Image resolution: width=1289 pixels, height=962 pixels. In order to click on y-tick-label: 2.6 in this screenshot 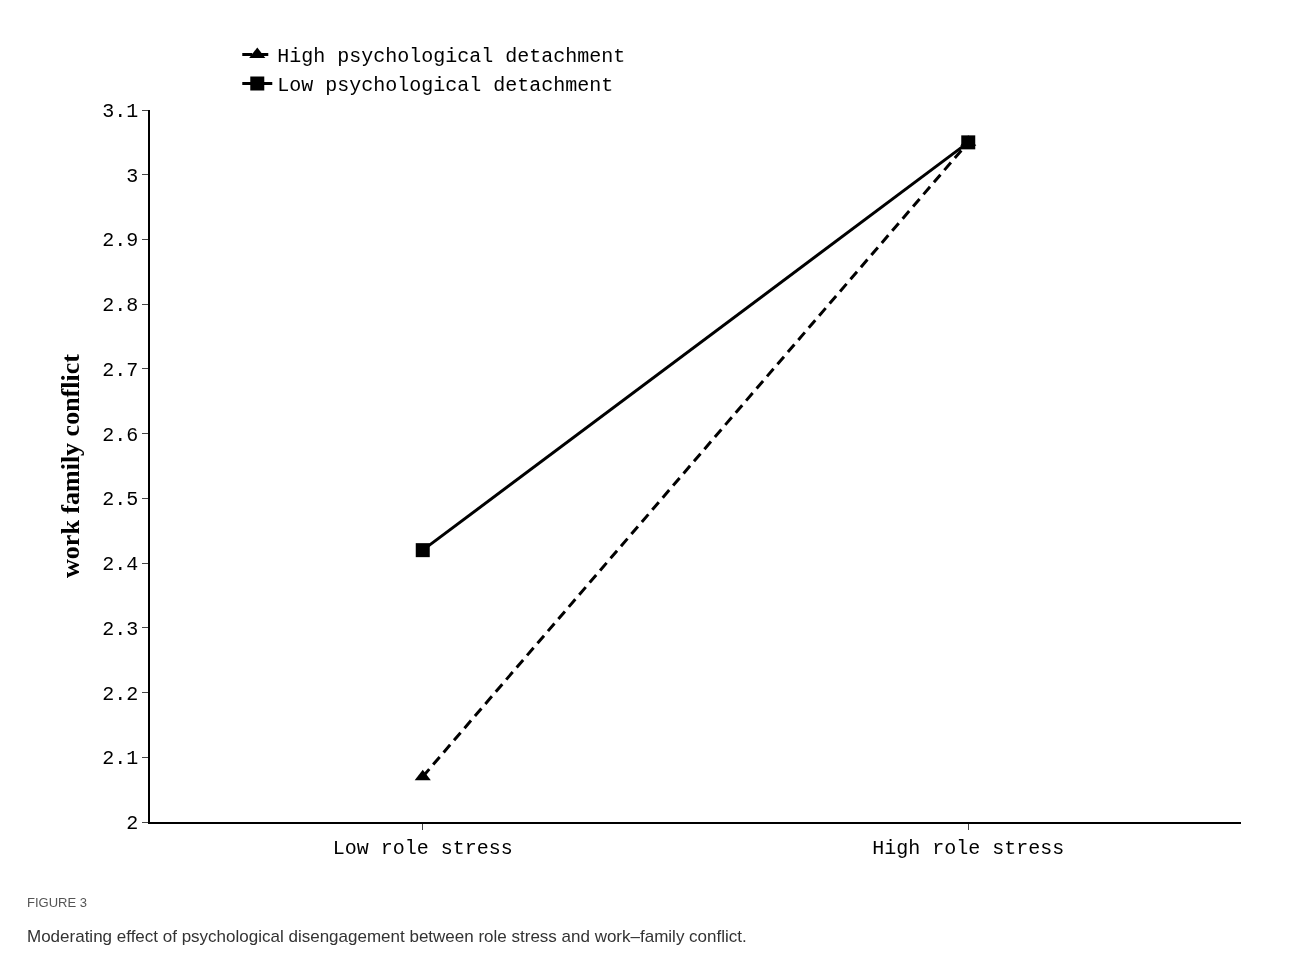, I will do `click(120, 435)`.